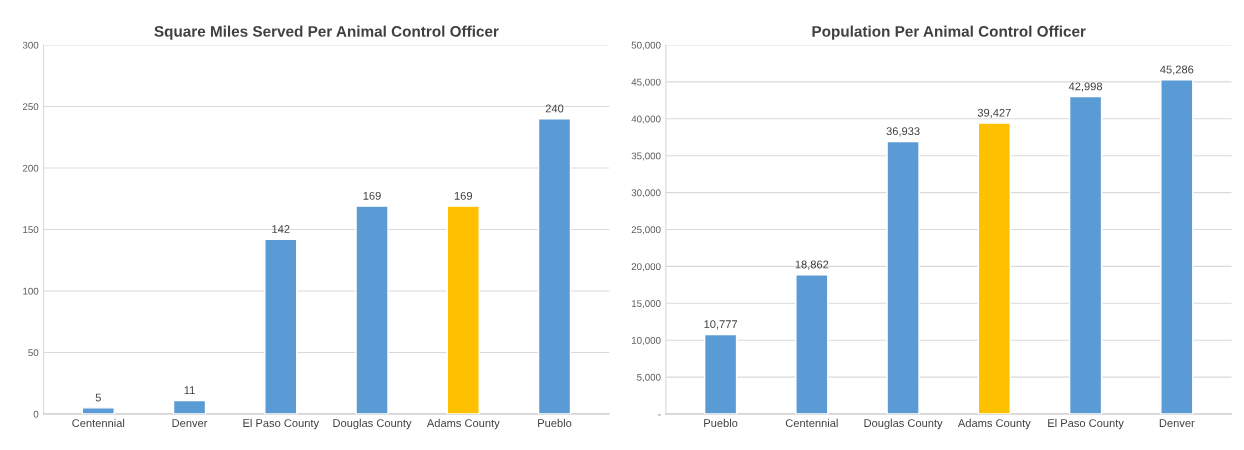 The image size is (1244, 450). What do you see at coordinates (646, 82) in the screenshot?
I see `y-tick-label: 45,000` at bounding box center [646, 82].